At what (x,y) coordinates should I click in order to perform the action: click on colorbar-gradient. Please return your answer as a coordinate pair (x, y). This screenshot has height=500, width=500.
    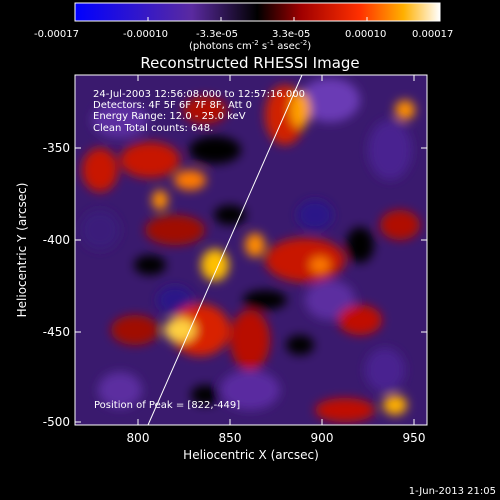
    Looking at the image, I should click on (257, 12).